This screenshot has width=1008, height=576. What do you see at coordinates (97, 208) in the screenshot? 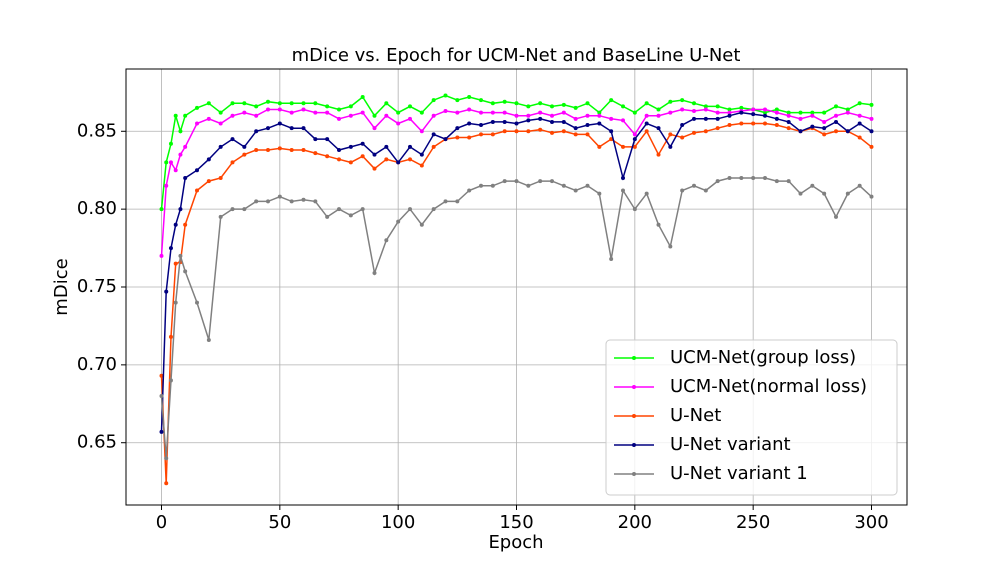
I see `y-tick-label: 0.80` at bounding box center [97, 208].